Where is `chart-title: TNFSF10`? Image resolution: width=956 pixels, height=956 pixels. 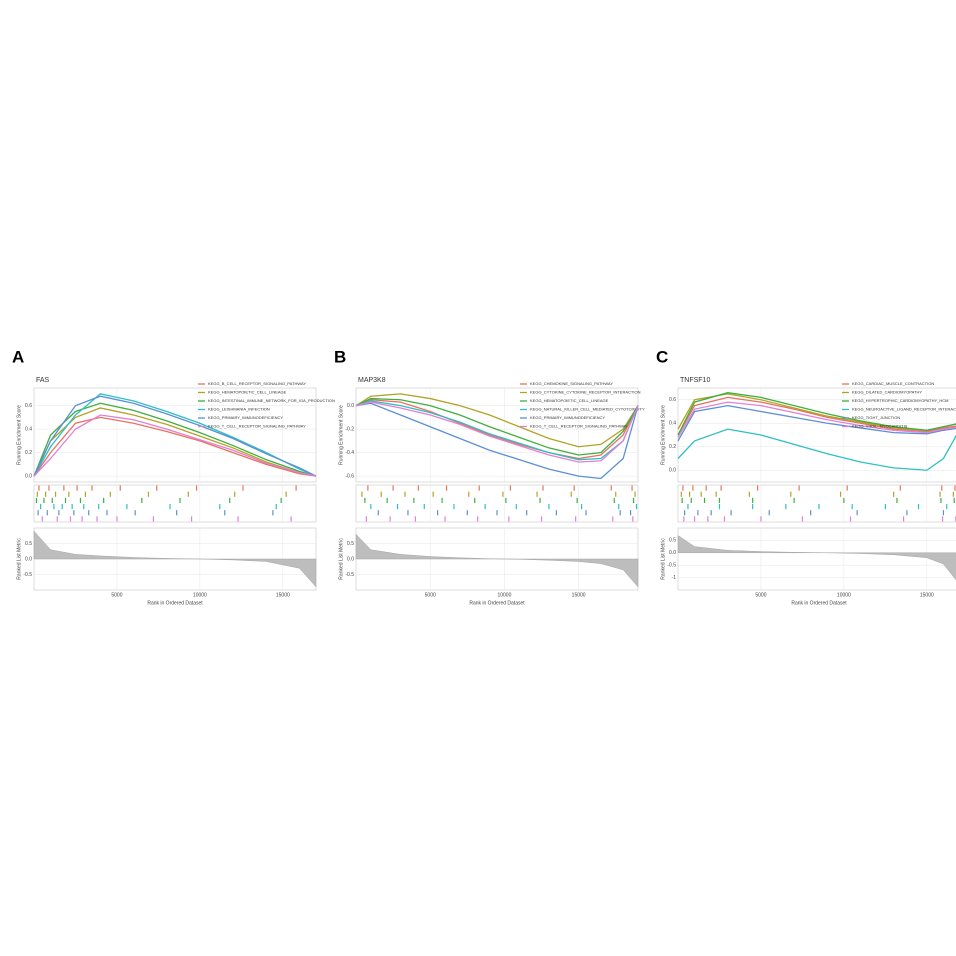 chart-title: TNFSF10 is located at coordinates (695, 380).